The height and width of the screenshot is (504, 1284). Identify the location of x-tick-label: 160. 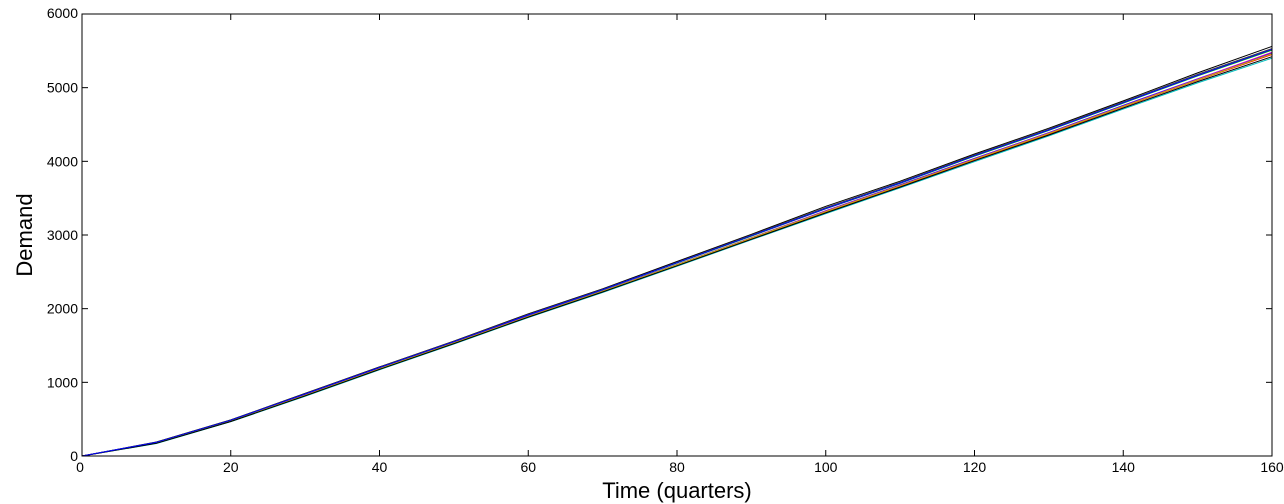
(1272, 467).